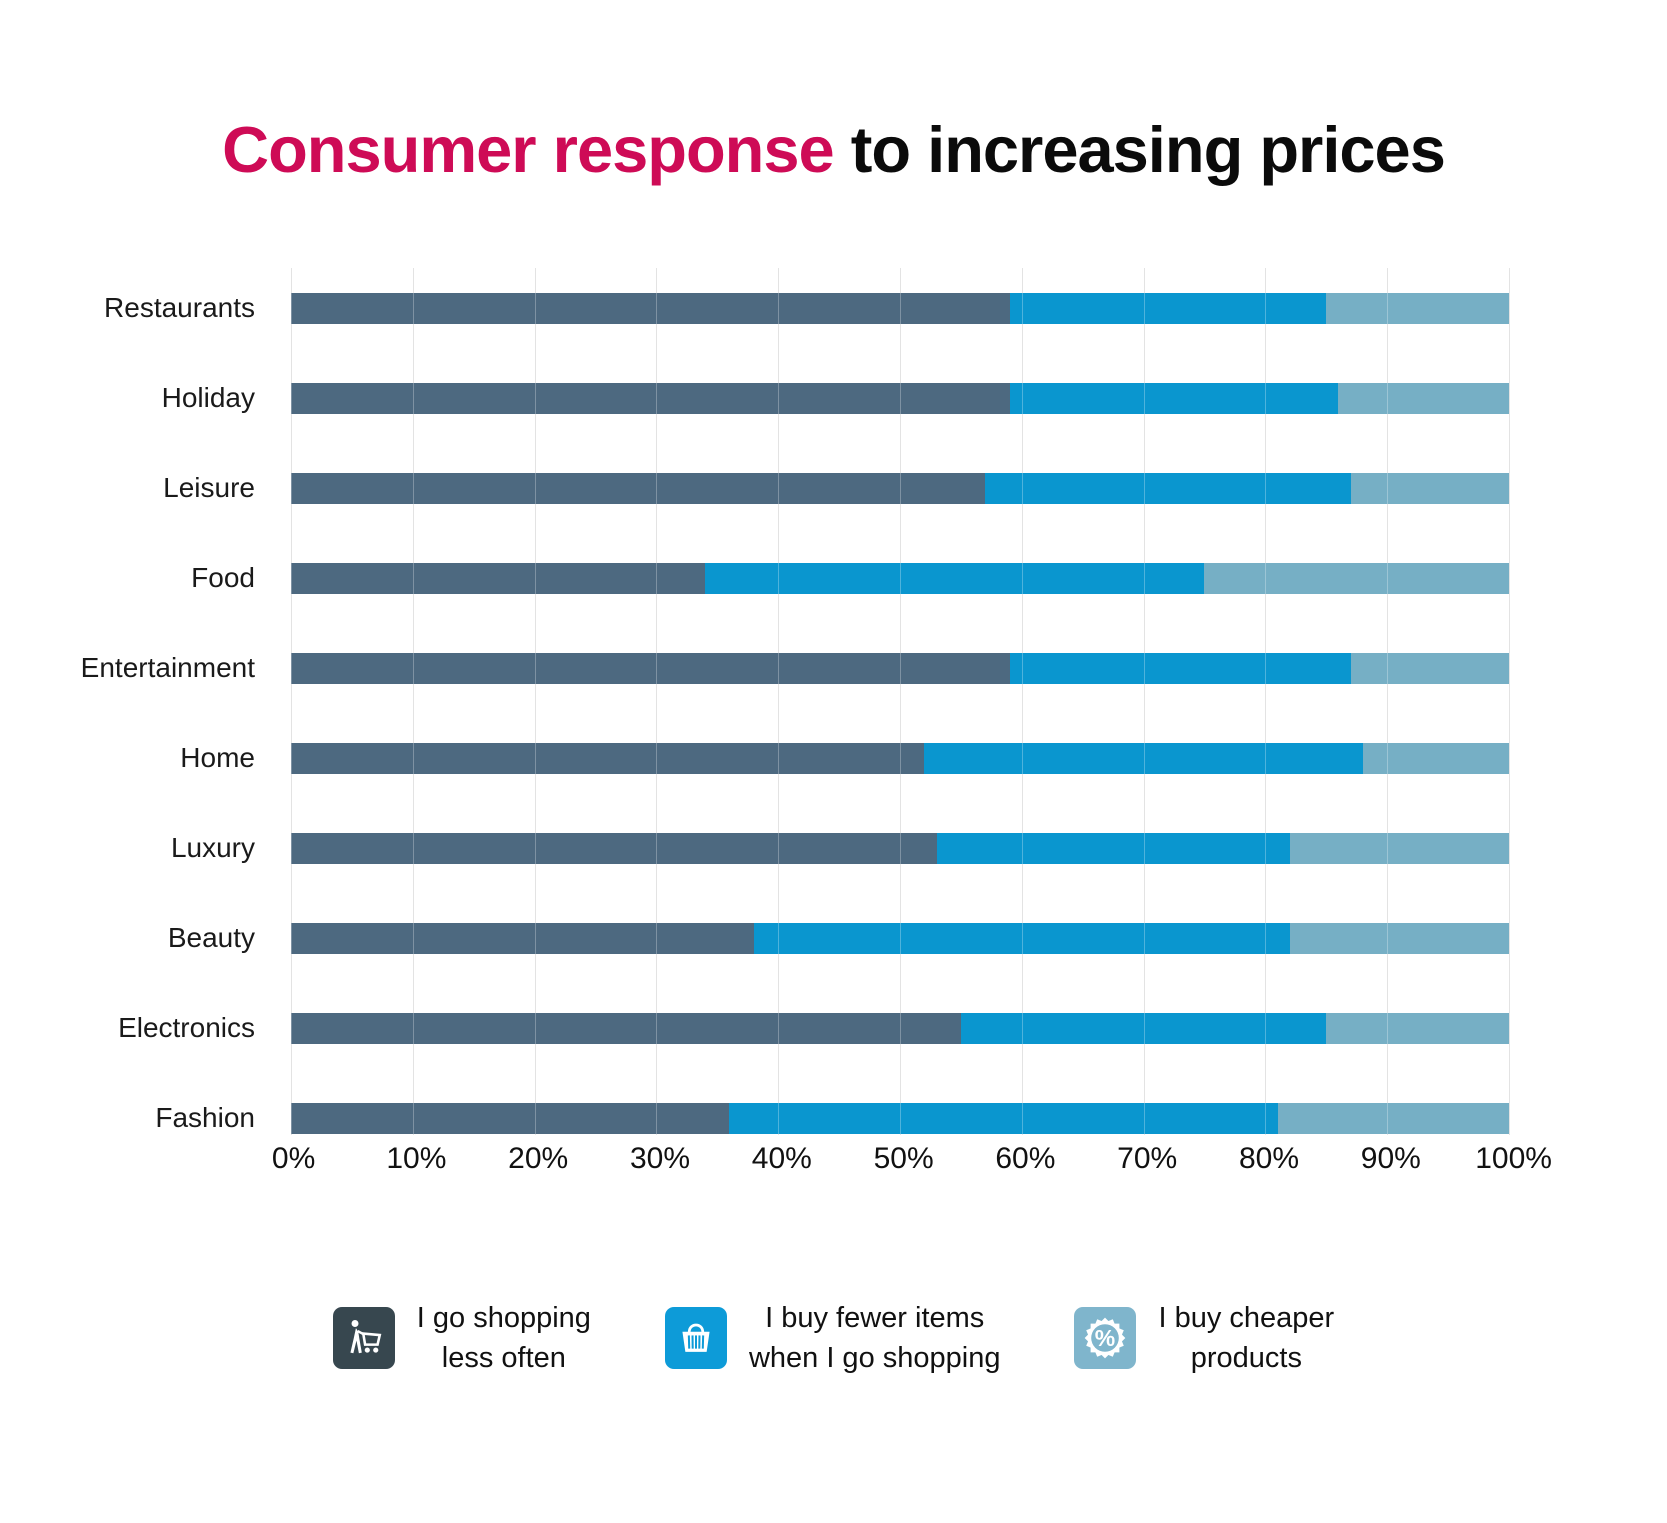  I want to click on legend-label-line1: I buy cheaper, so click(1246, 1318).